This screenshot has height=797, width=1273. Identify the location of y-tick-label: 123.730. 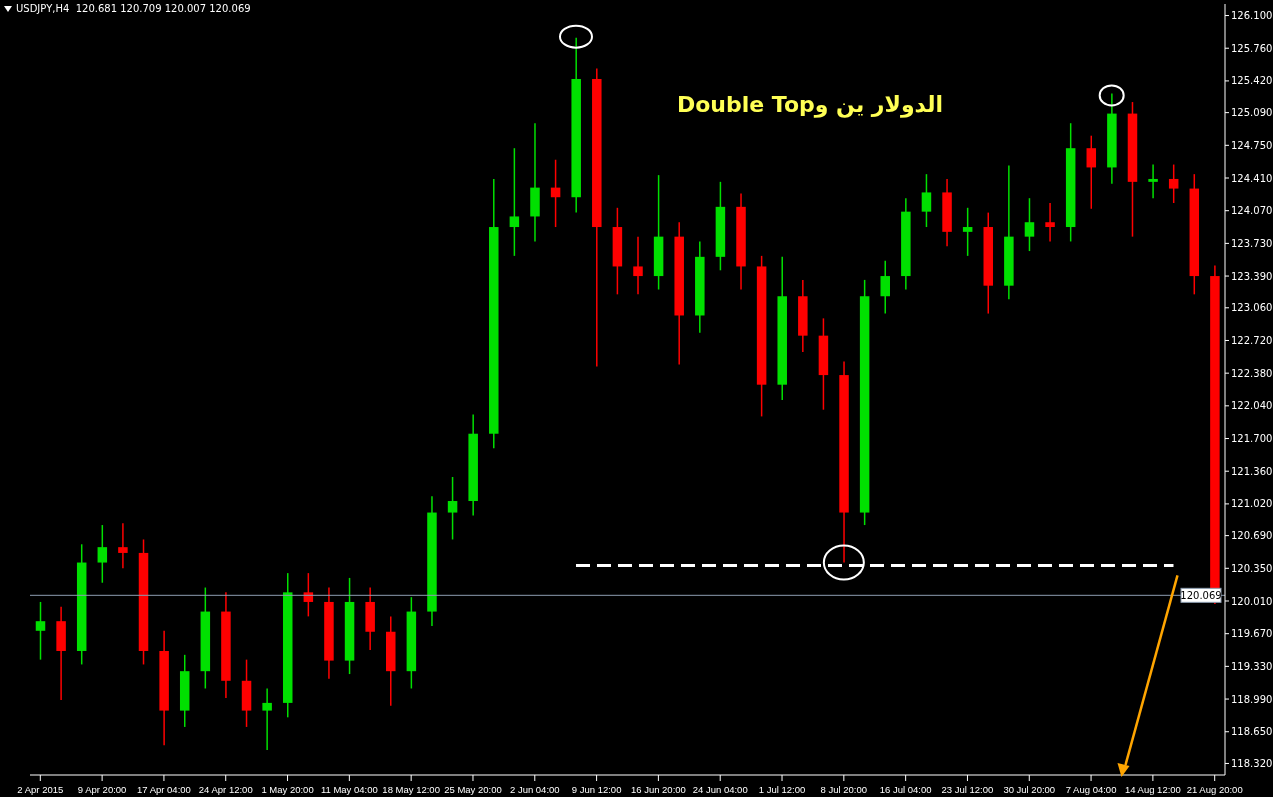
(1252, 243).